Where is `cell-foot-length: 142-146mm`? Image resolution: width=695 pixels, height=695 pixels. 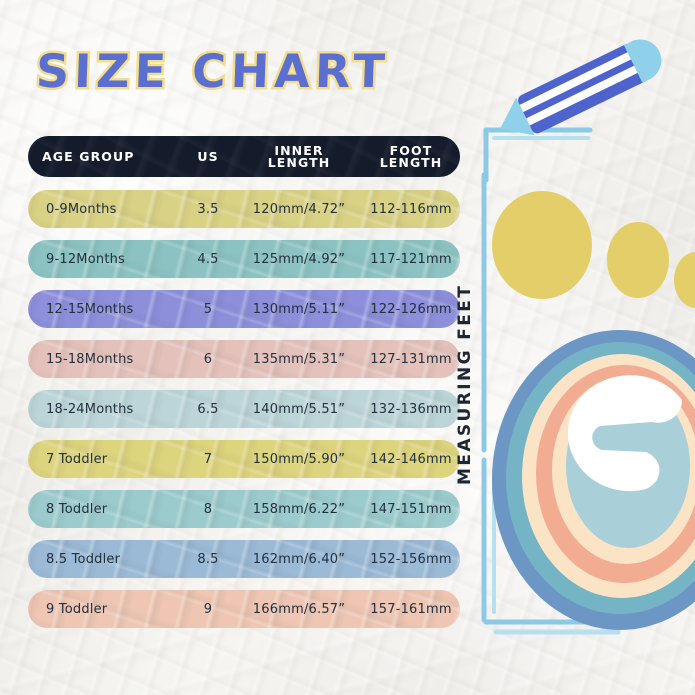
cell-foot-length: 142-146mm is located at coordinates (411, 459).